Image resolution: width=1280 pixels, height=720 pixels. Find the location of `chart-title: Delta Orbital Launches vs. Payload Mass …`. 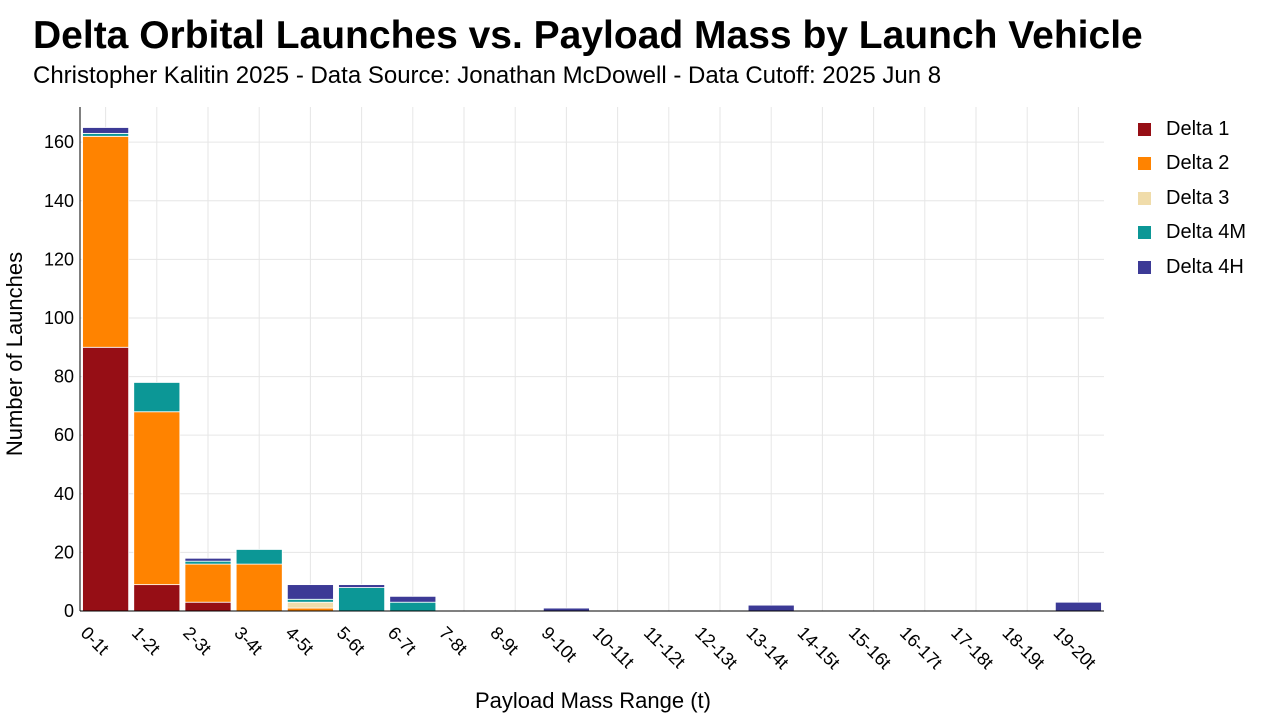

chart-title: Delta Orbital Launches vs. Payload Mass … is located at coordinates (588, 35).